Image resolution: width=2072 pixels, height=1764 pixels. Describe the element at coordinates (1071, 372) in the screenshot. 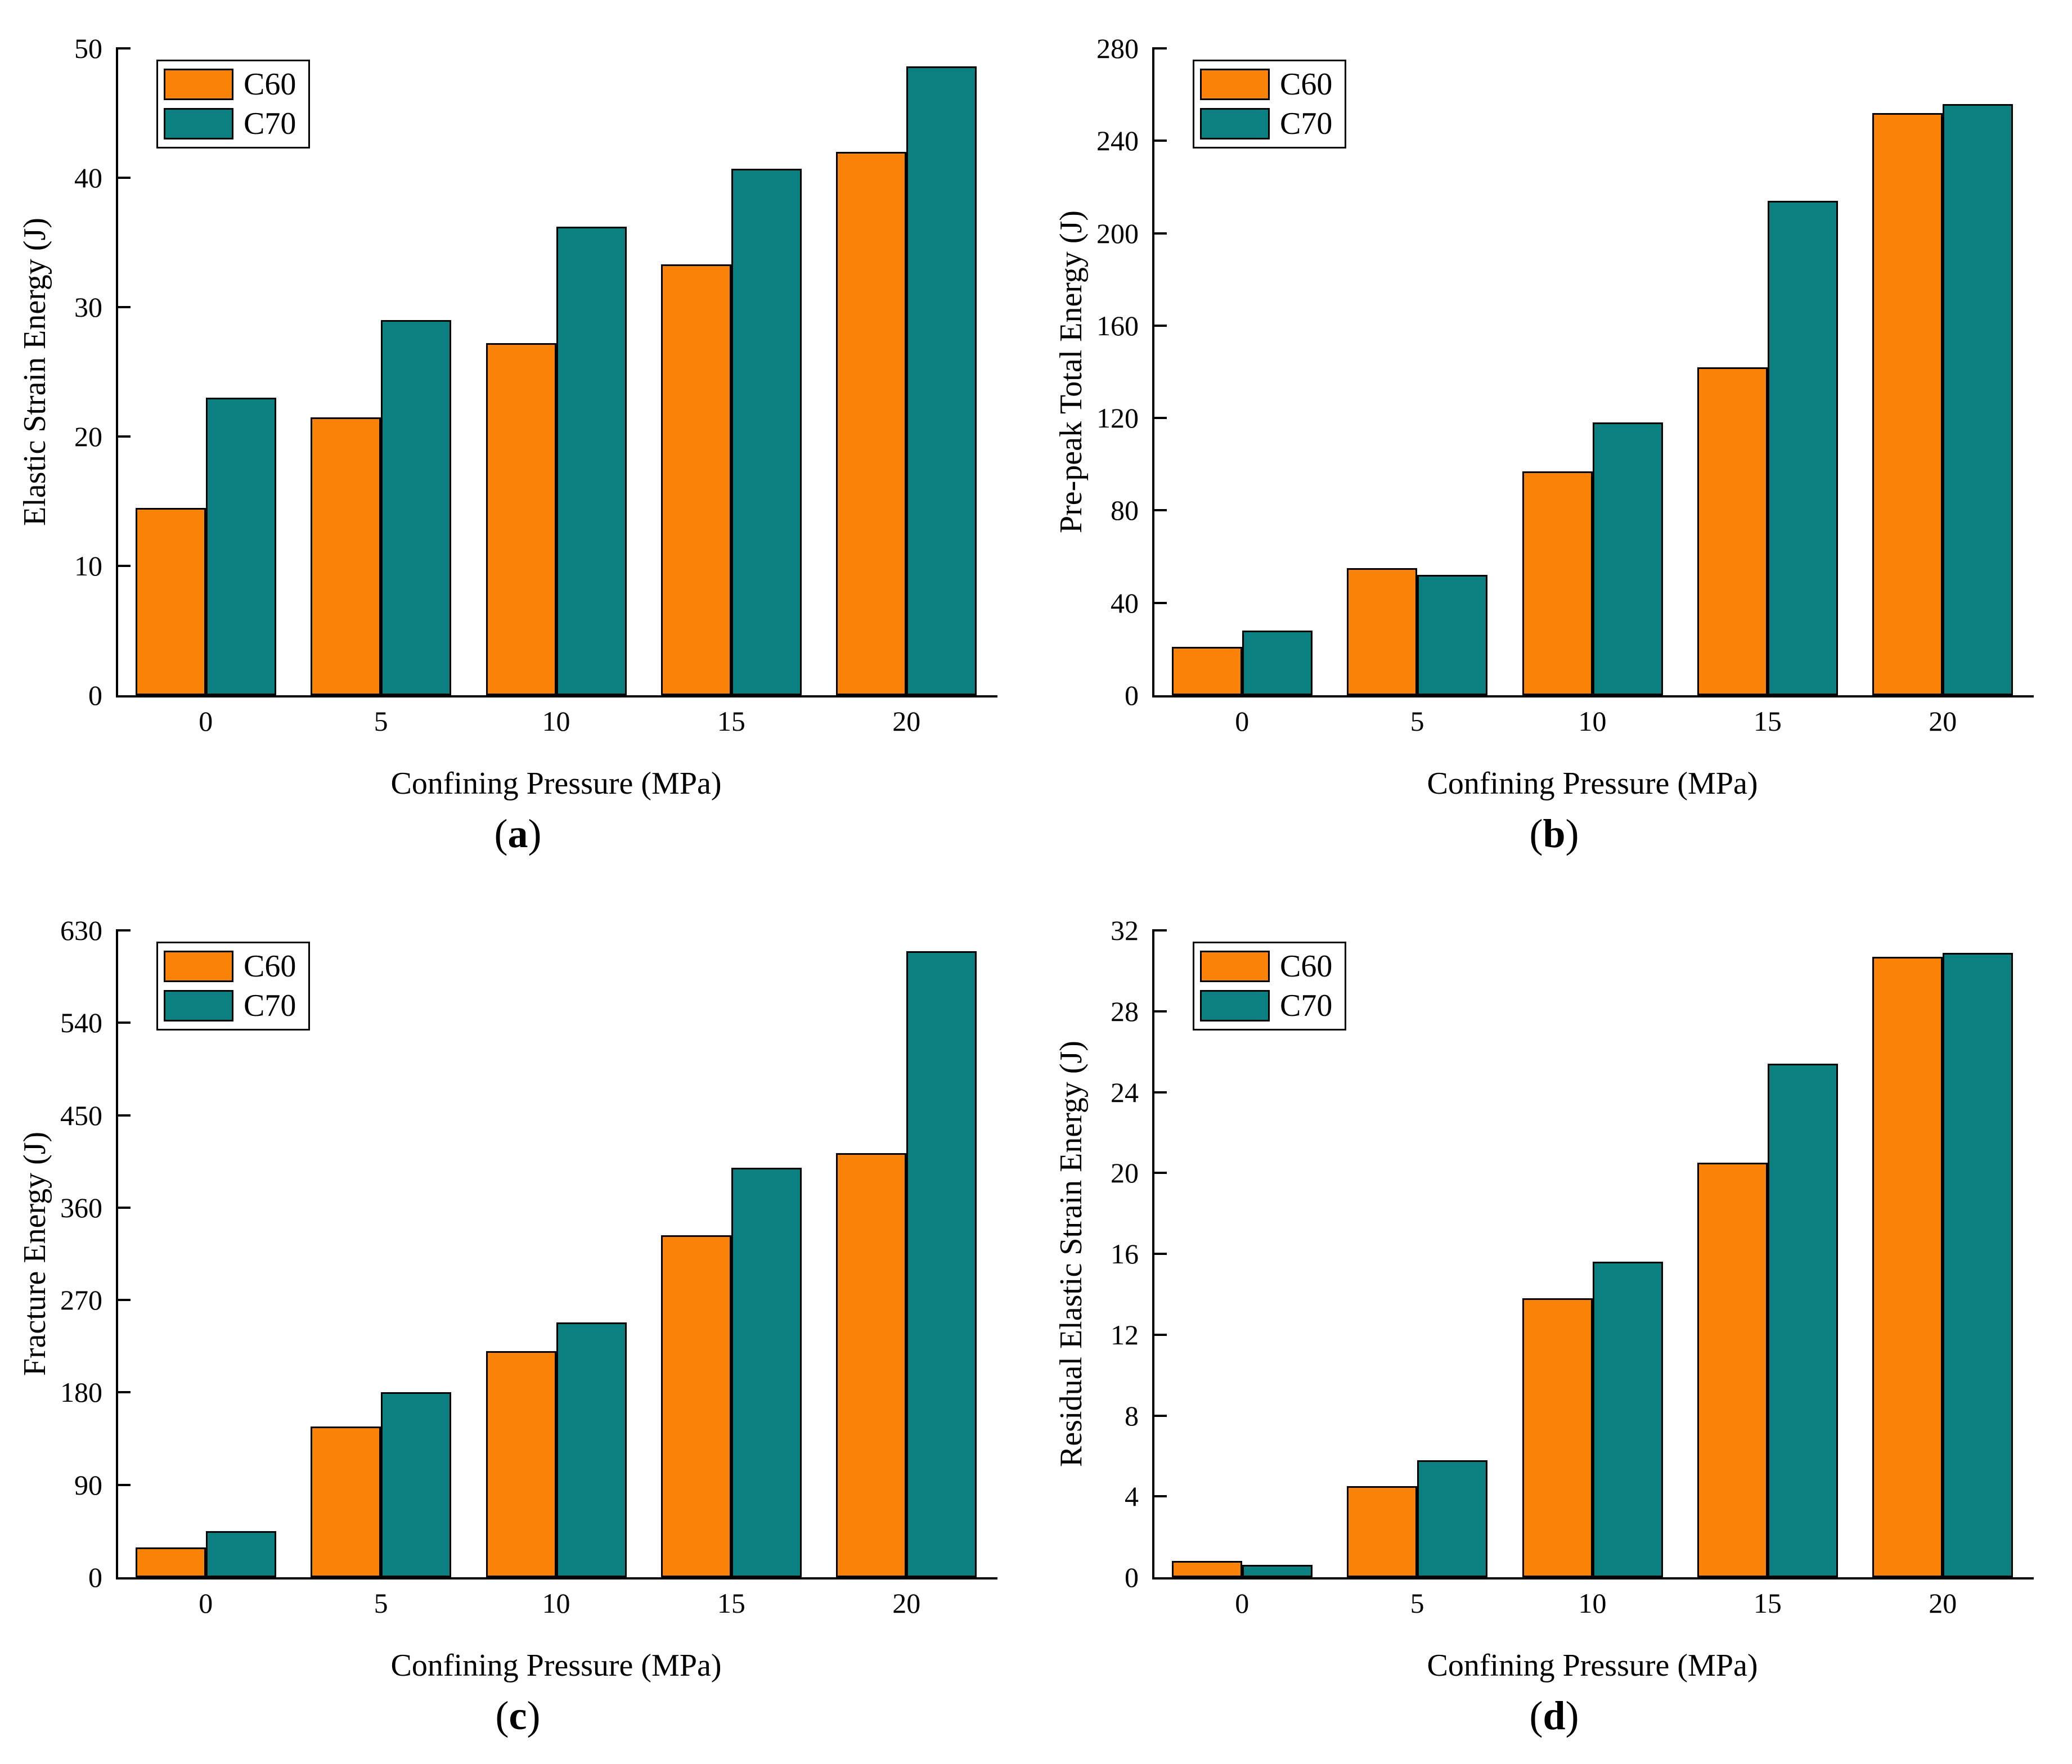

I see `y-axis-title: Pre-peak Total Energy (J)` at that location.